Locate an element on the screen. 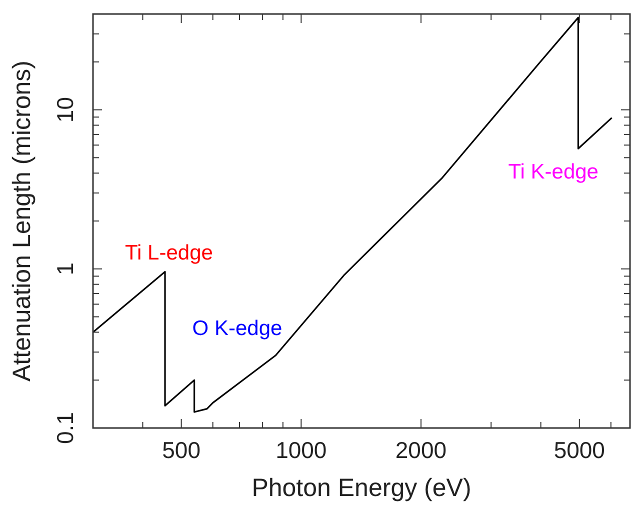 The height and width of the screenshot is (512, 642). y-tick-label: 1 is located at coordinates (65, 269).